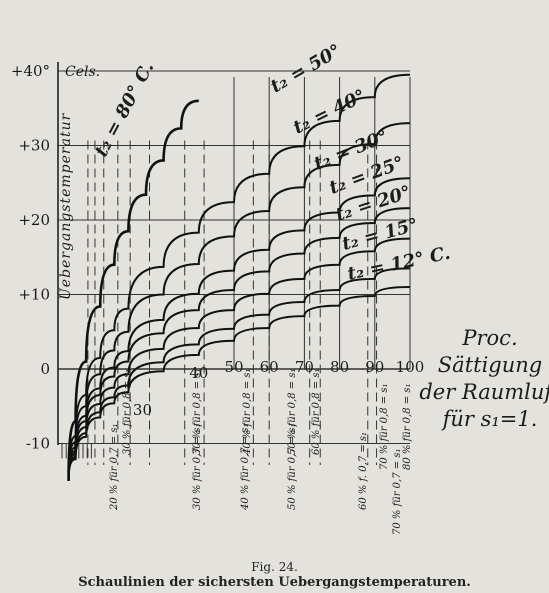 This screenshot has height=593, width=549. Describe the element at coordinates (197, 467) in the screenshot. I see `dashed-line-label: 30 % für 0,7 = s₁` at that location.